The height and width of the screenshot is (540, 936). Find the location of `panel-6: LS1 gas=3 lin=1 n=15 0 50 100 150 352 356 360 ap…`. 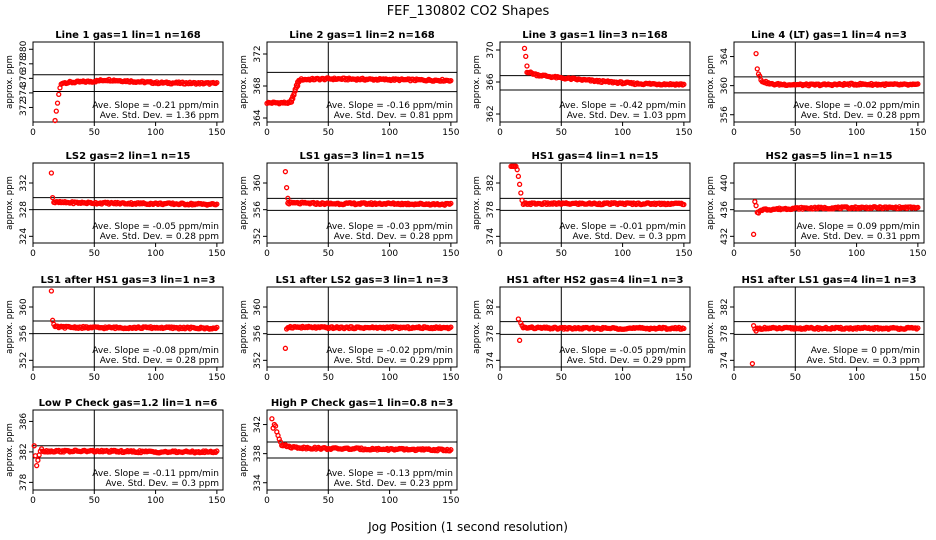

panel-6: LS1 gas=3 lin=1 n=15 0 50 100 150 352 356 360 ap… is located at coordinates (349, 205).